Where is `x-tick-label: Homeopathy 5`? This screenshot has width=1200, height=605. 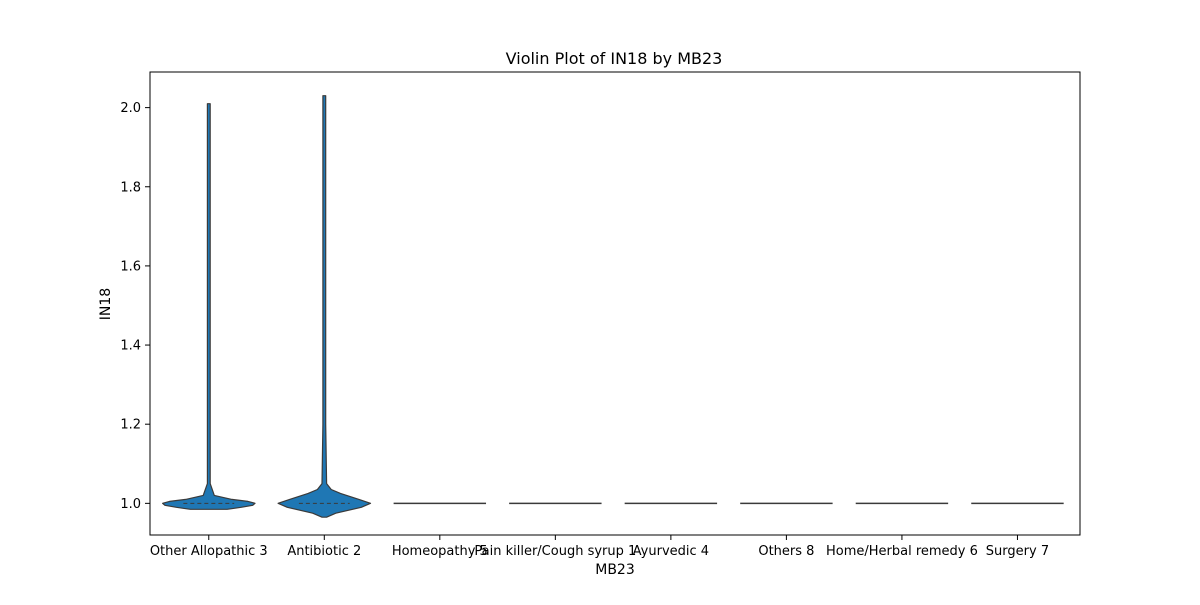
x-tick-label: Homeopathy 5 is located at coordinates (440, 551).